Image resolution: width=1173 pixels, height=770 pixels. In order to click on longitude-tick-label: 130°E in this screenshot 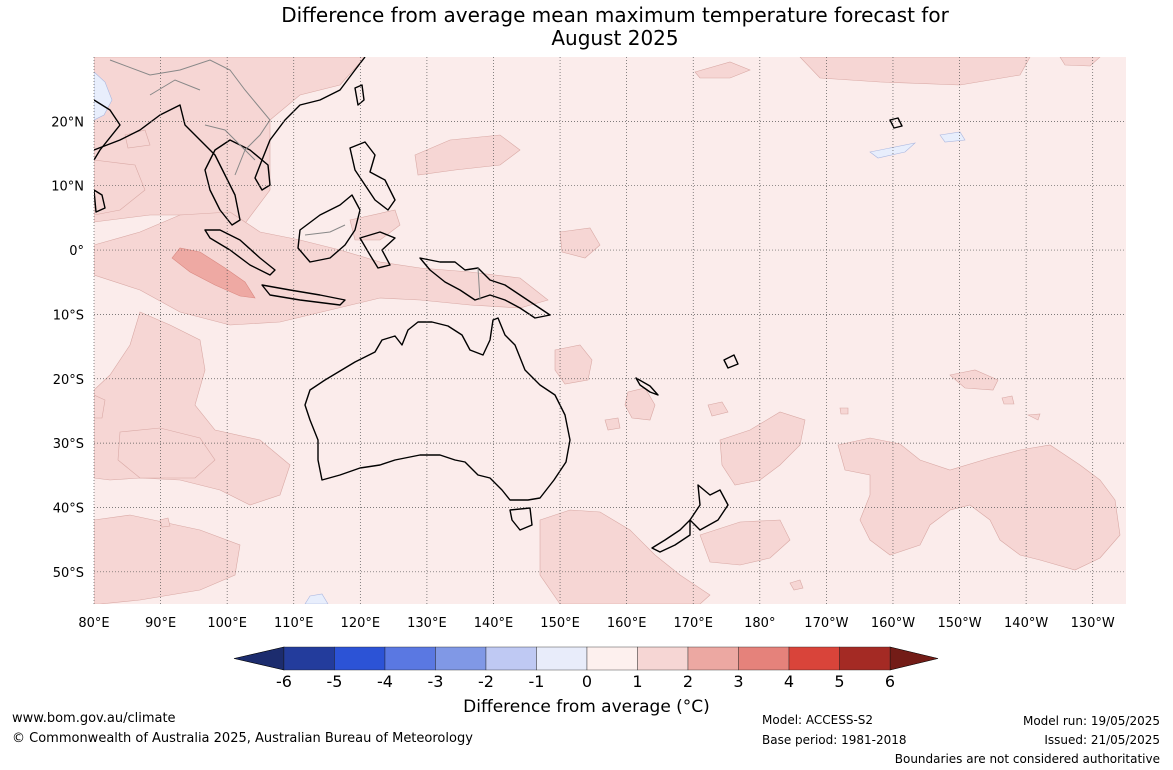, I will do `click(427, 623)`.